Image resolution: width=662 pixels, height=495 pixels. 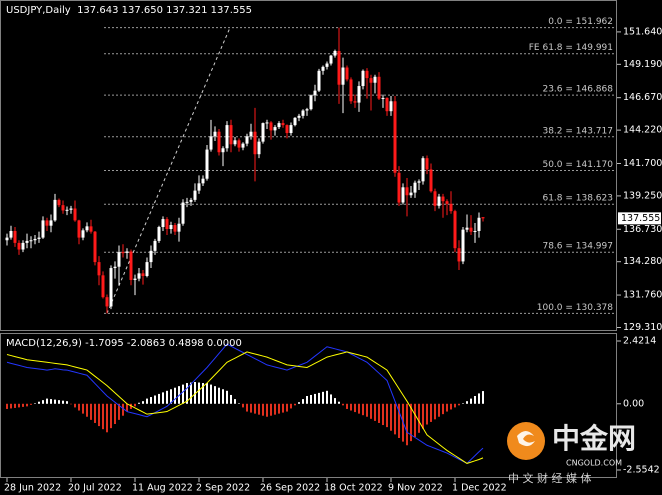 I want to click on fibo-label: 23.6 = 146.868, so click(x=577, y=90).